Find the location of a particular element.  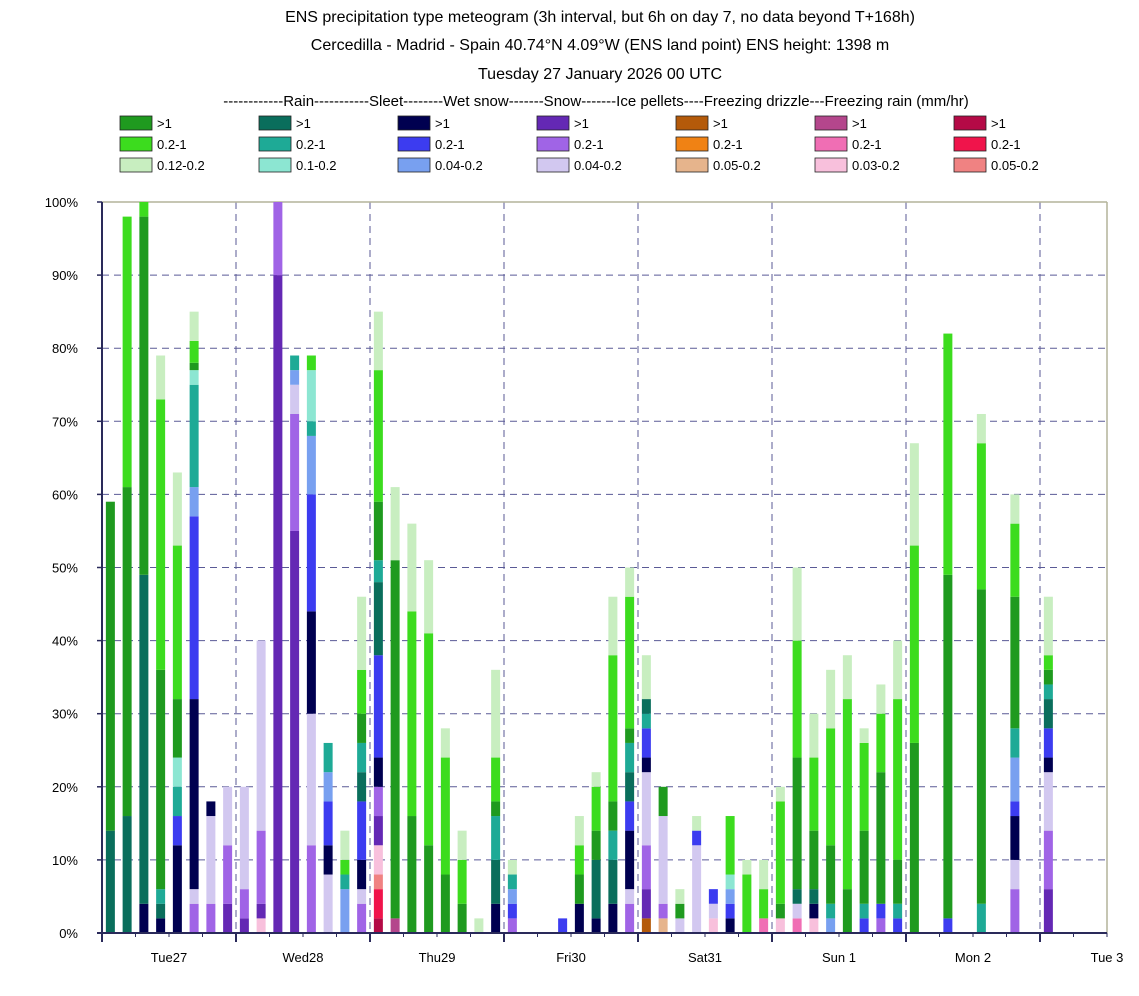

x-tick-label-tue-3: Tue 3 is located at coordinates (1107, 957).